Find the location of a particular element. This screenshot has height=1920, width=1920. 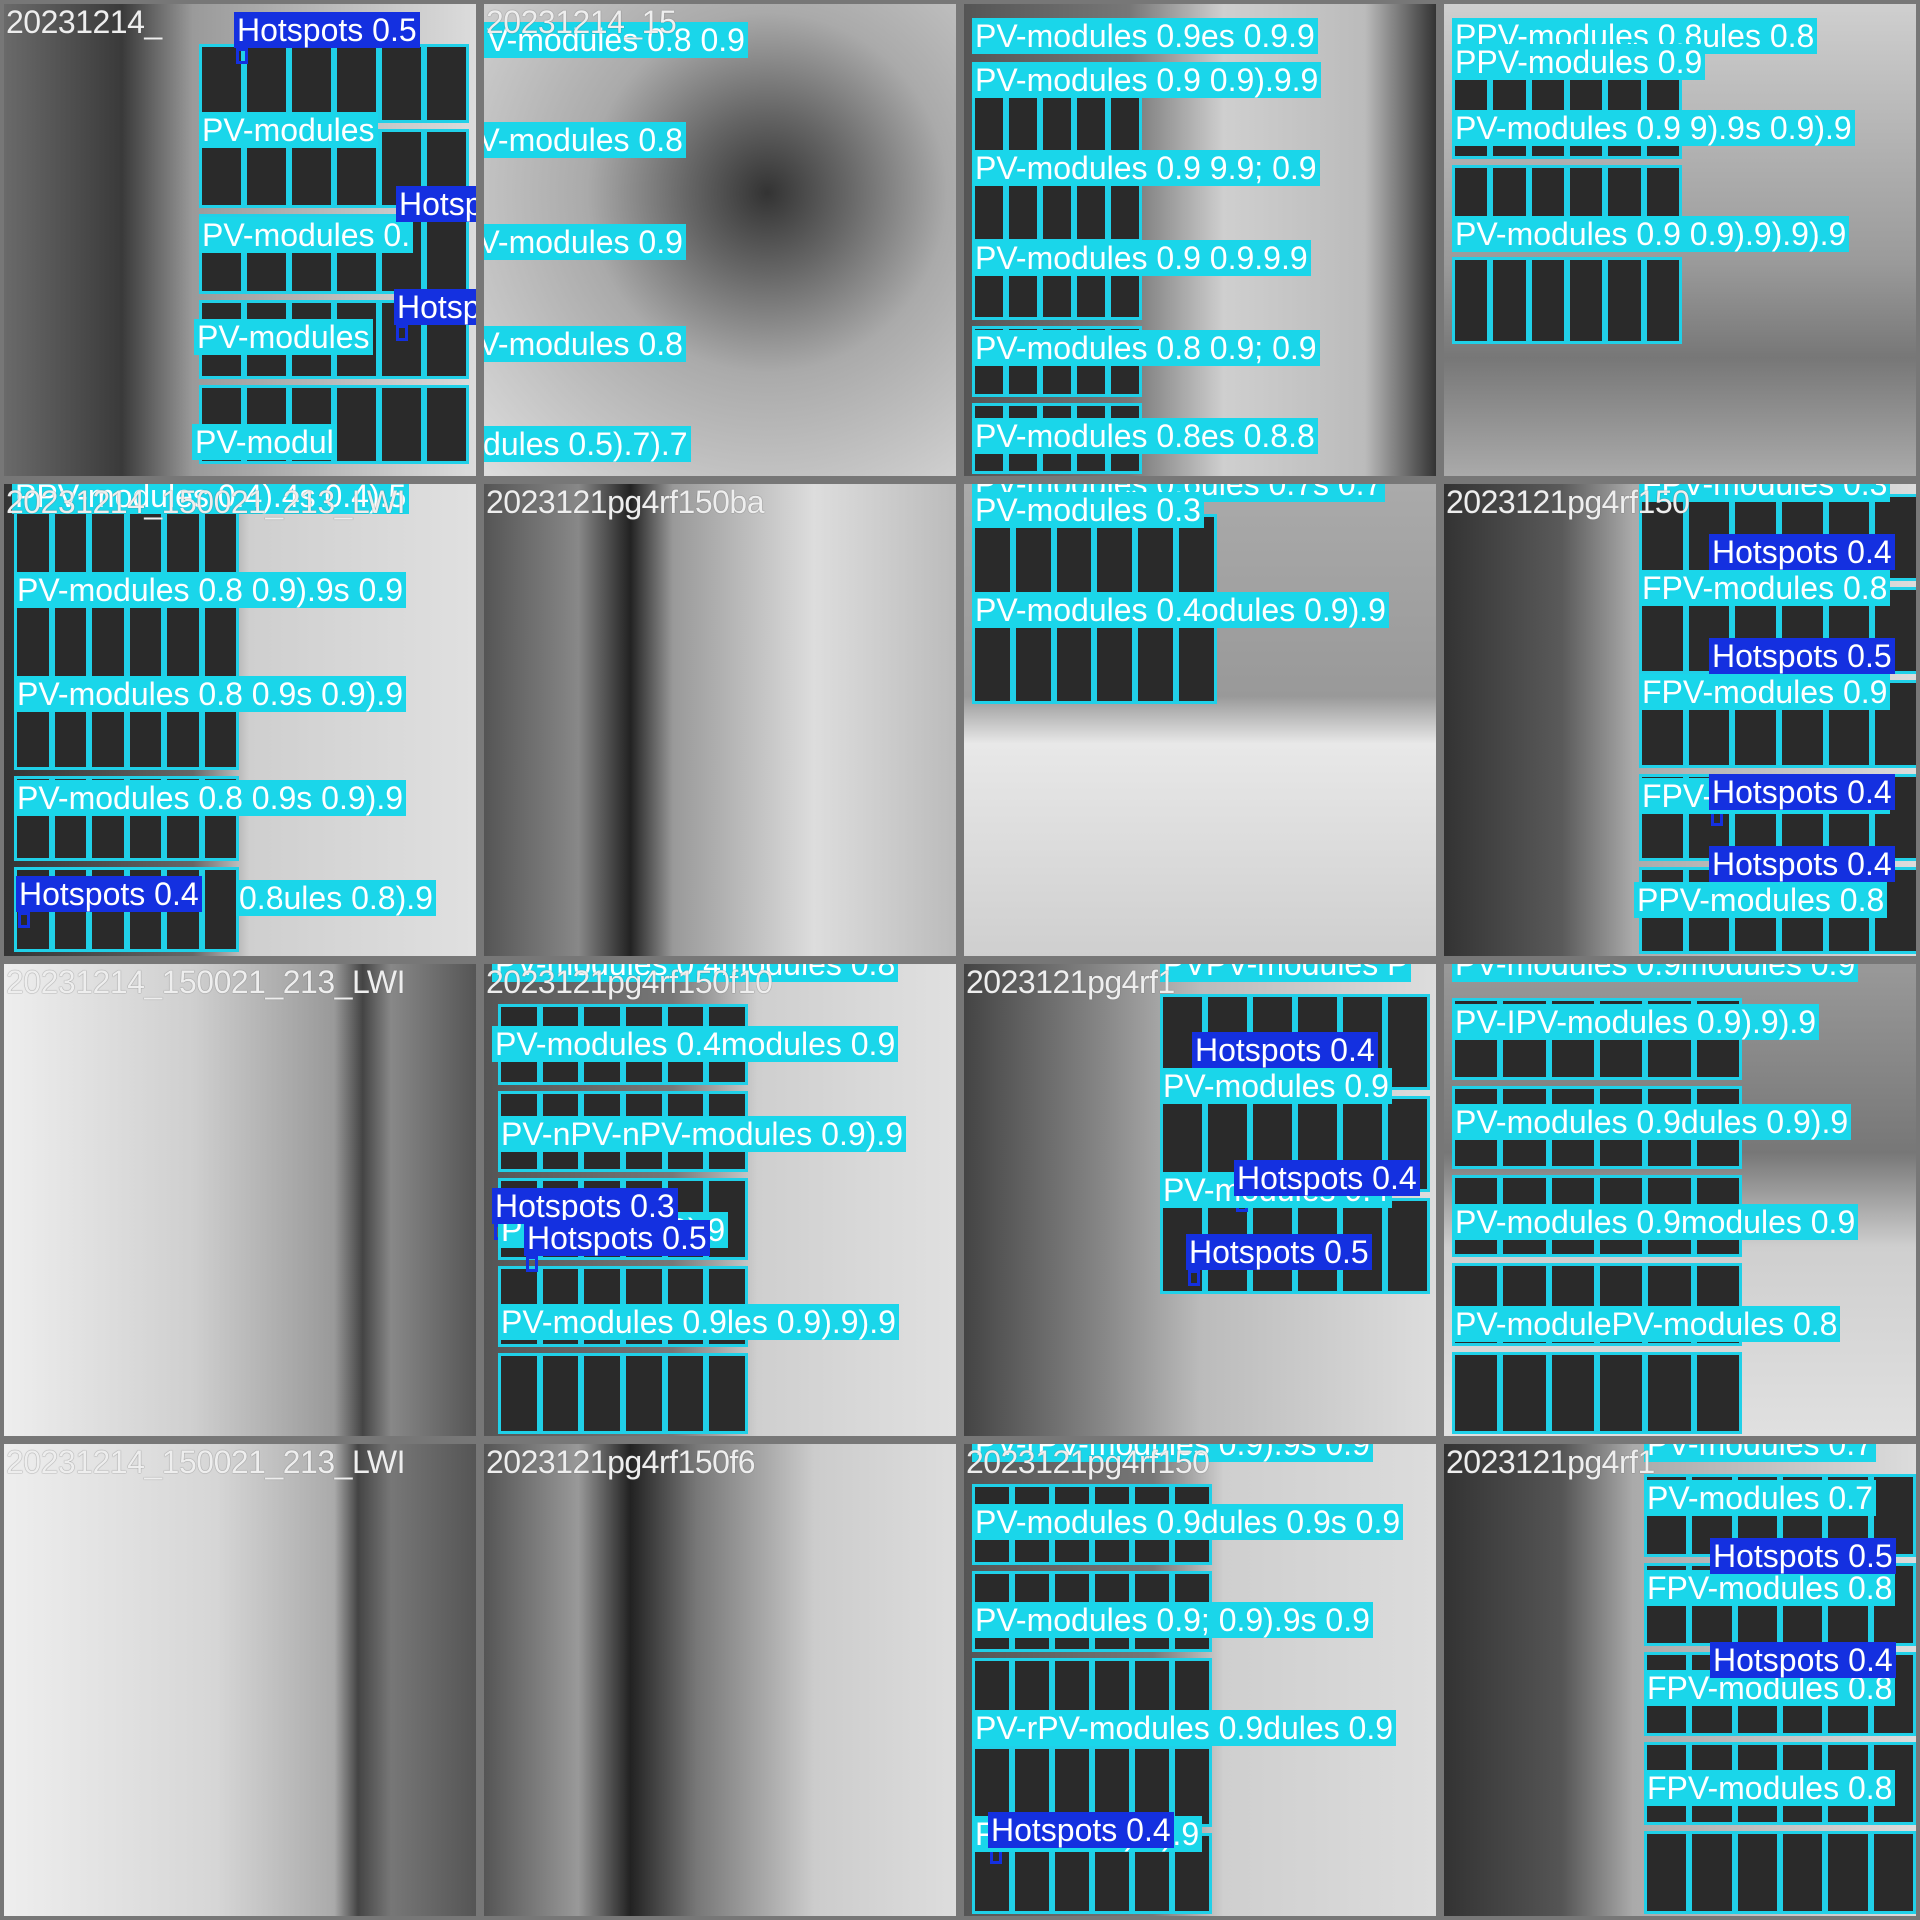

pv-module-label: PPV-modules 0.4).4s 0.4).5 is located at coordinates (211, 499).